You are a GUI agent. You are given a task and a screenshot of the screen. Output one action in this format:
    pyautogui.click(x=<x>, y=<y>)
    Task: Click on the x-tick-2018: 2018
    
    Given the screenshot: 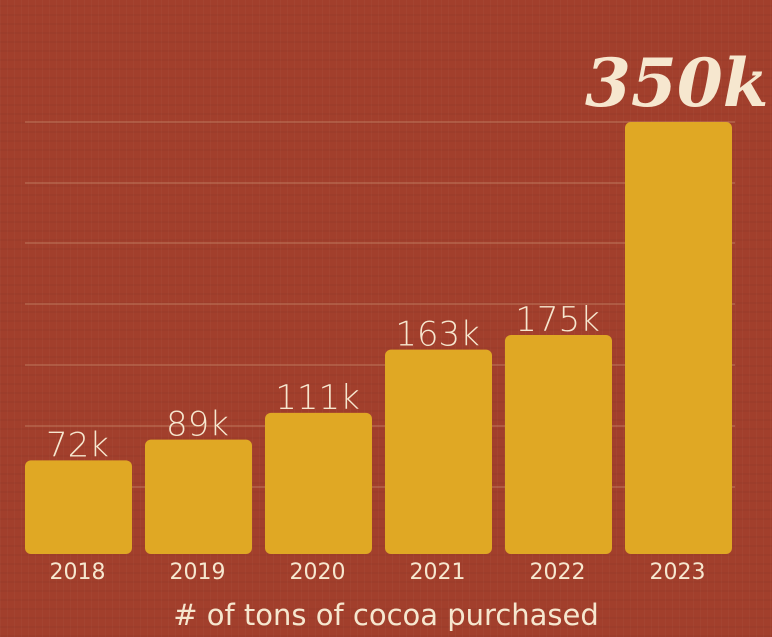 What is the action you would take?
    pyautogui.click(x=78, y=572)
    